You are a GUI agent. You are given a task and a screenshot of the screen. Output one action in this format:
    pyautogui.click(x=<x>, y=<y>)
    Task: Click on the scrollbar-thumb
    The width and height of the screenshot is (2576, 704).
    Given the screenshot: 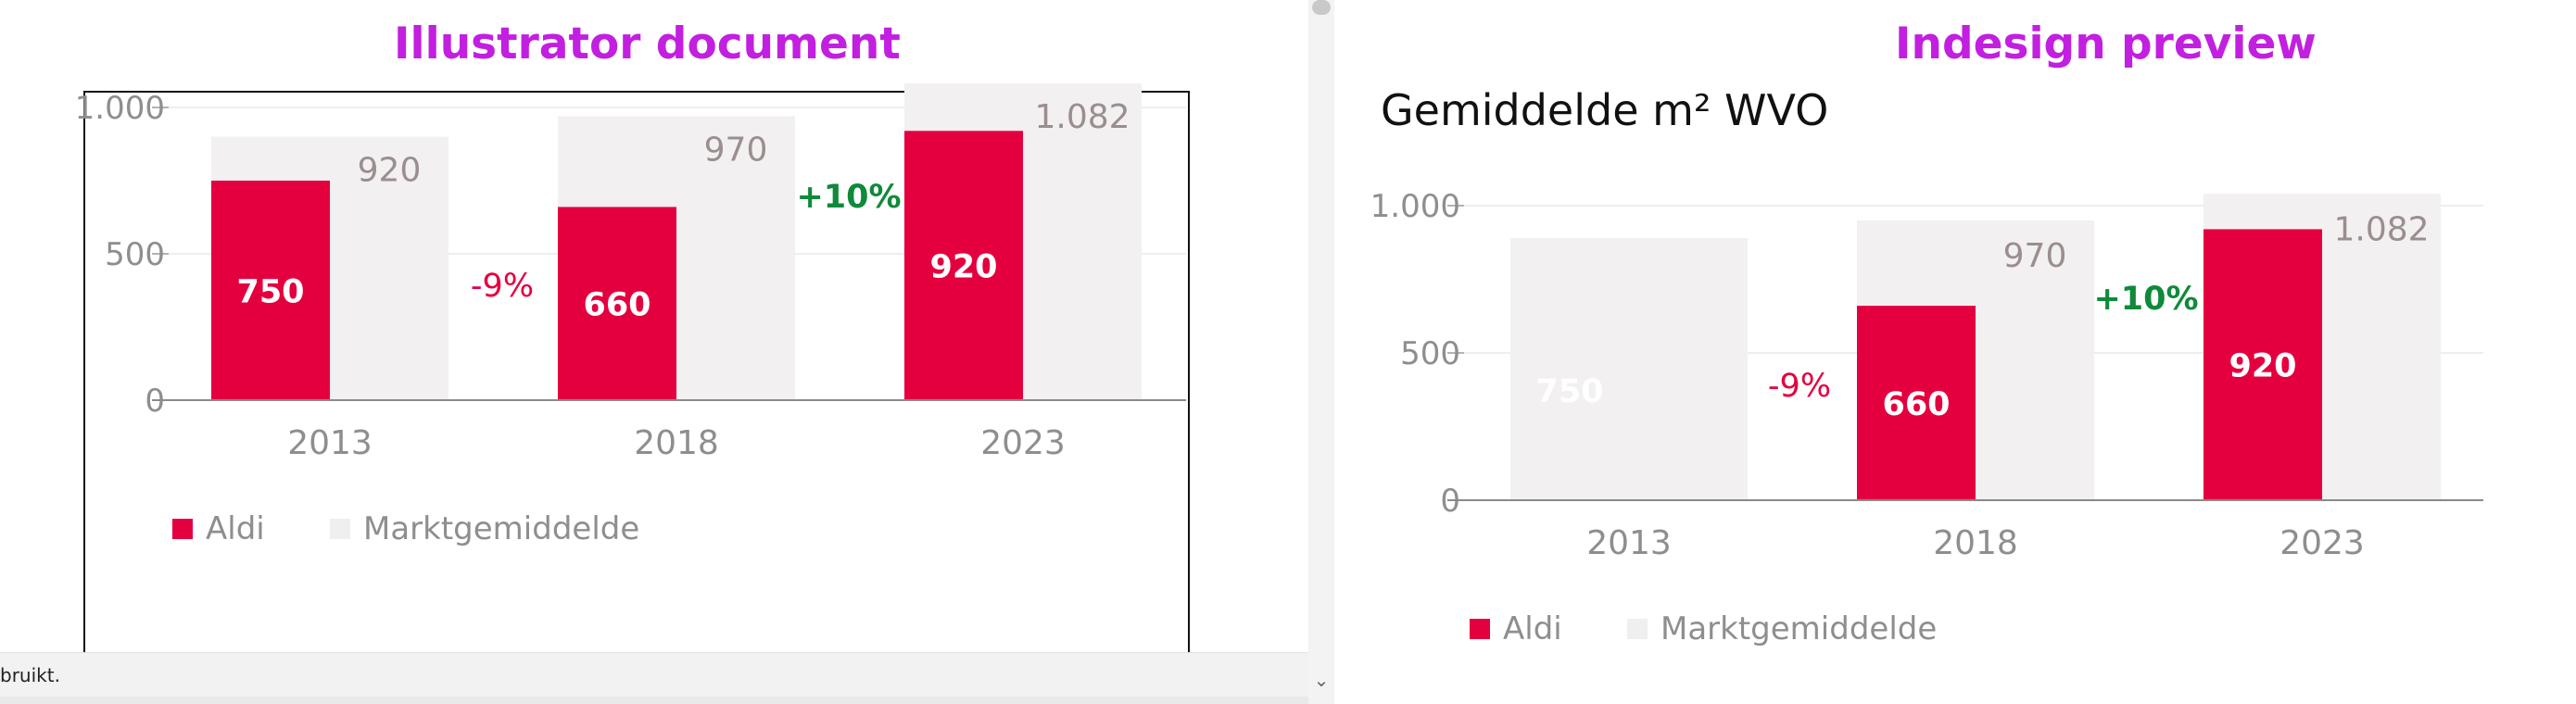 What is the action you would take?
    pyautogui.click(x=1322, y=8)
    